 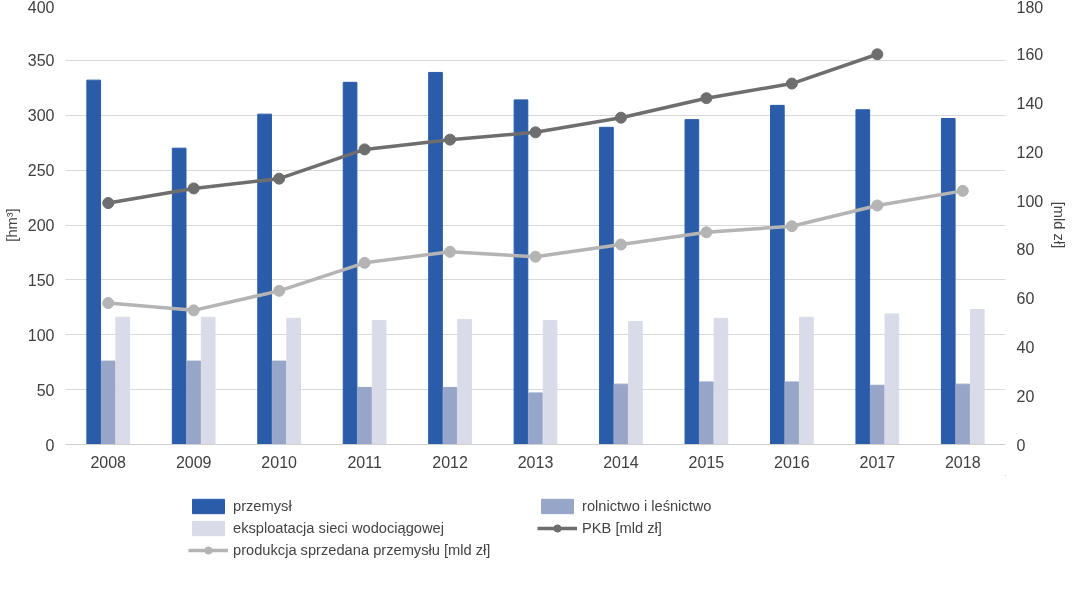 What do you see at coordinates (108, 462) in the screenshot?
I see `x-tick-label: 2008` at bounding box center [108, 462].